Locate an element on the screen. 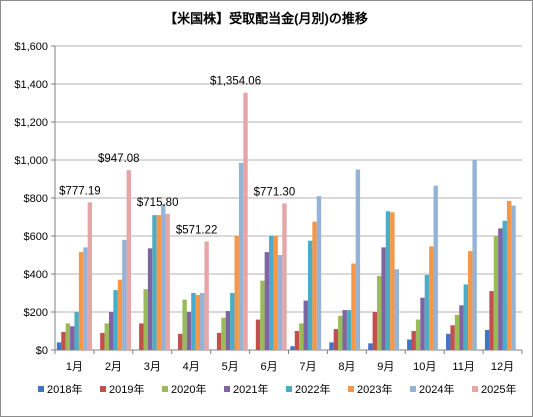  x-tick-label: 4月 is located at coordinates (191, 367).